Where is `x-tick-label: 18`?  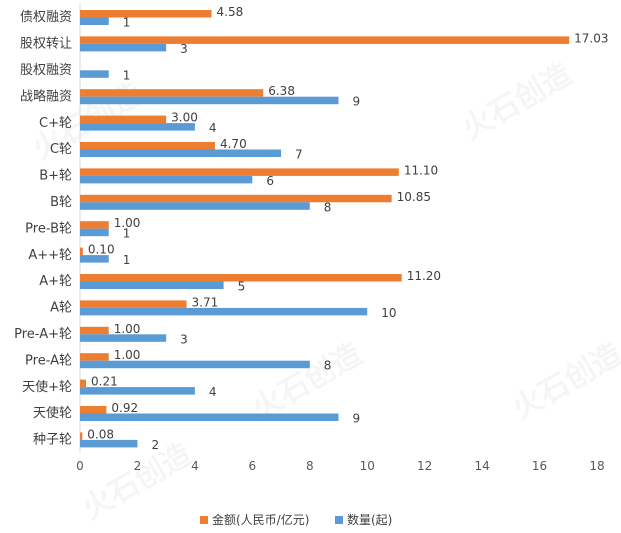
x-tick-label: 18 is located at coordinates (596, 466).